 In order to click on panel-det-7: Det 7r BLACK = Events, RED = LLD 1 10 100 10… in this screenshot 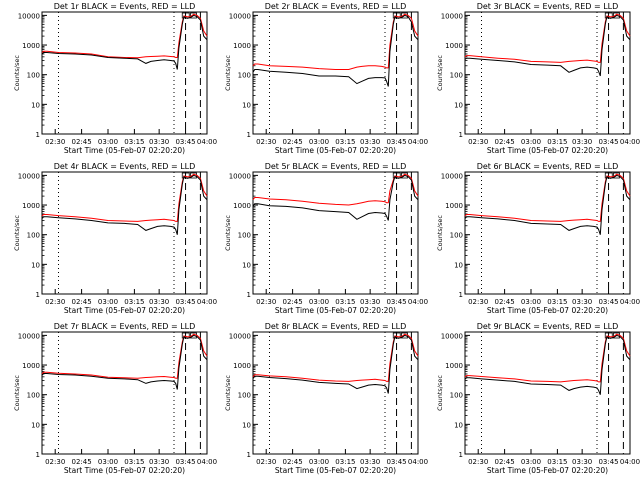, I will do `click(115, 398)`.